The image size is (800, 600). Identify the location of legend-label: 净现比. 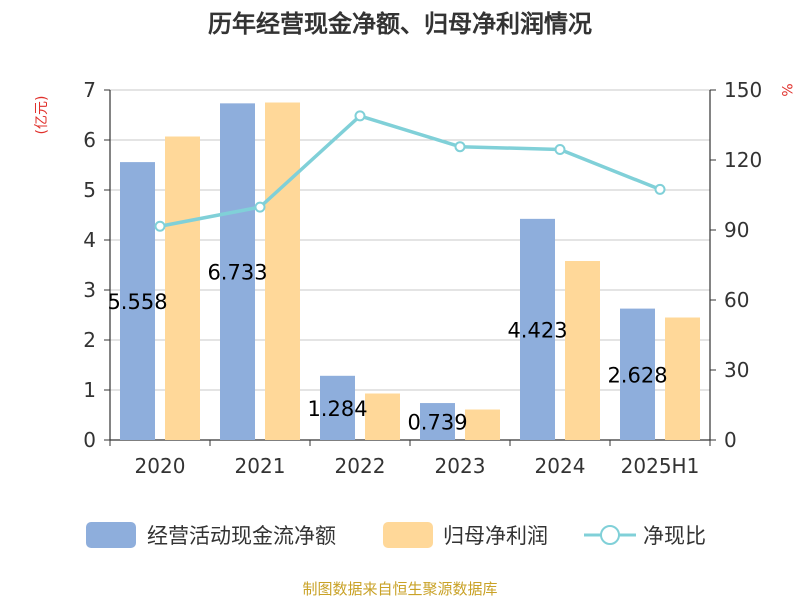
(674, 536).